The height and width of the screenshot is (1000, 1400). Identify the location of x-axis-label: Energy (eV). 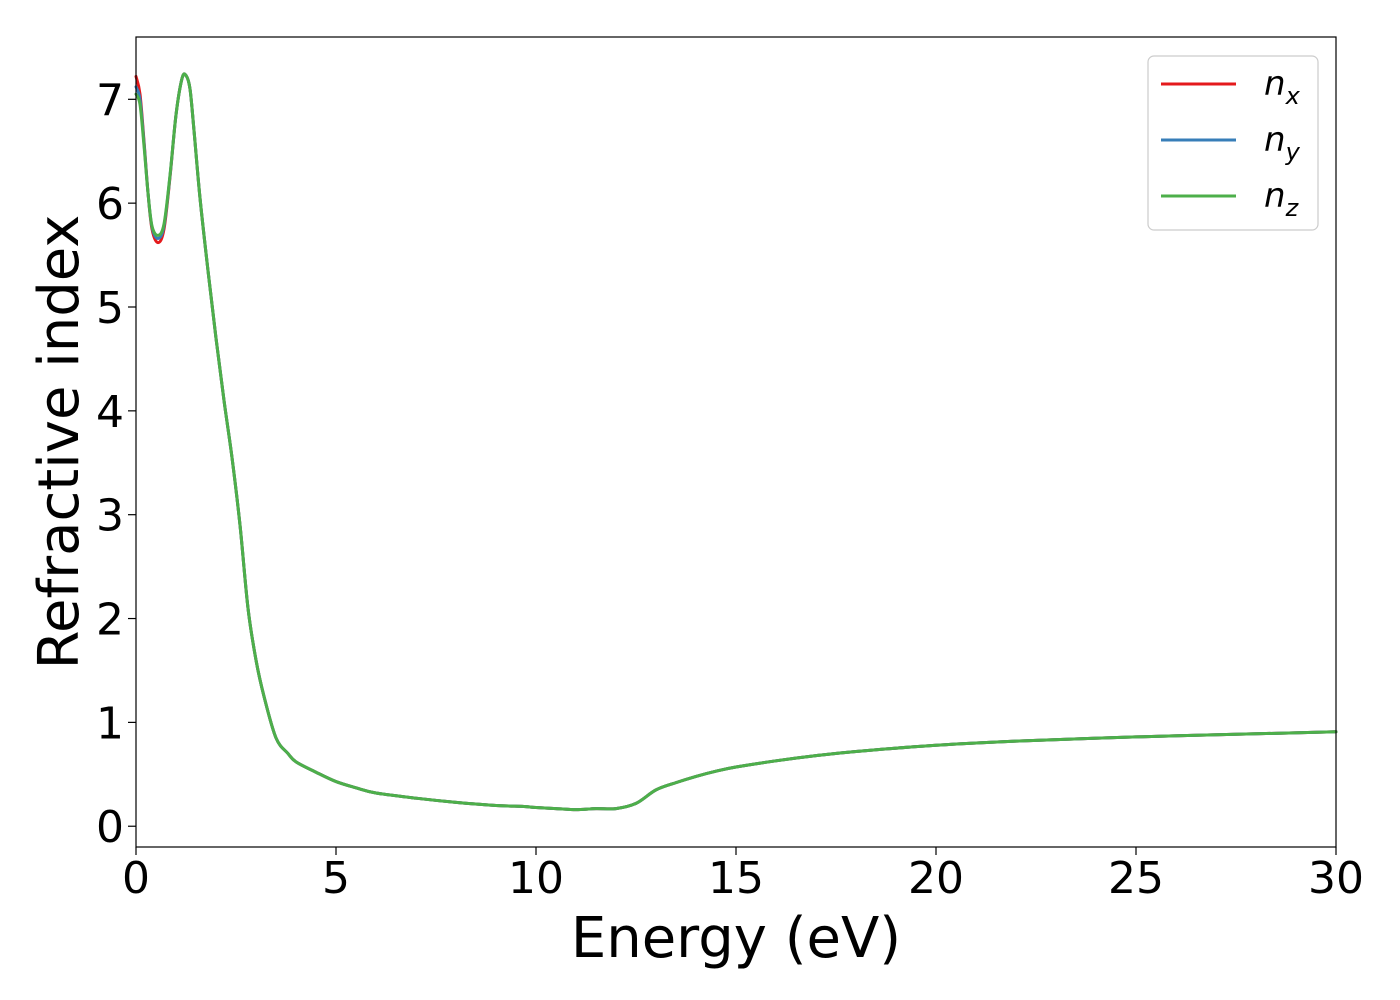
(736, 938).